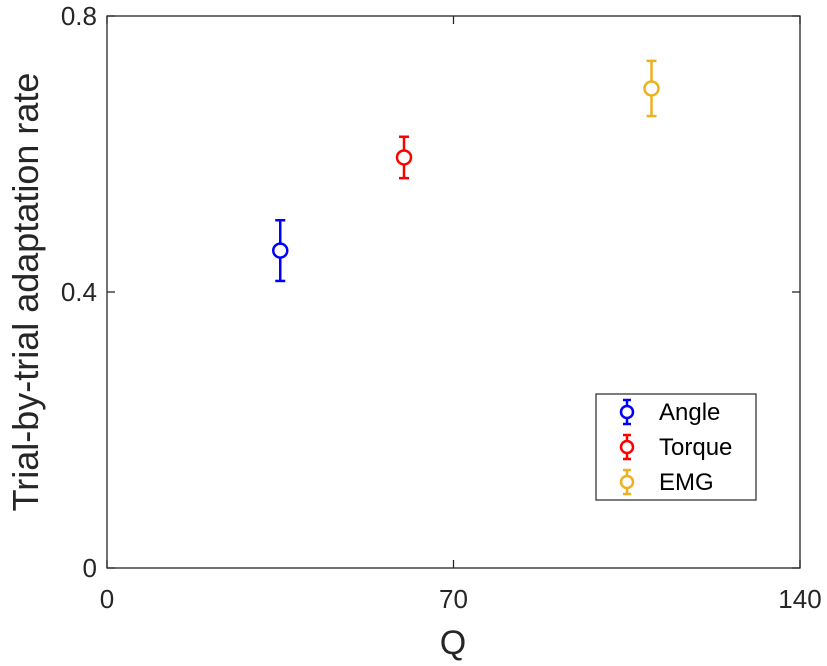 Image resolution: width=827 pixels, height=666 pixels. Describe the element at coordinates (79, 292) in the screenshot. I see `y-tick-label: 0.4` at that location.